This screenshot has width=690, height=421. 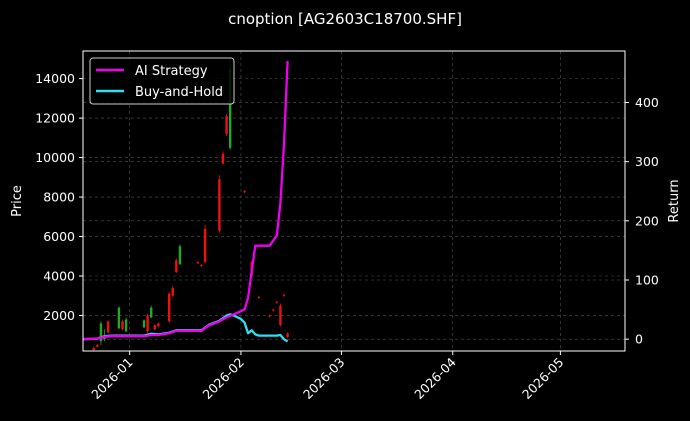 What do you see at coordinates (59, 276) in the screenshot?
I see `left-tick-label: 4000` at bounding box center [59, 276].